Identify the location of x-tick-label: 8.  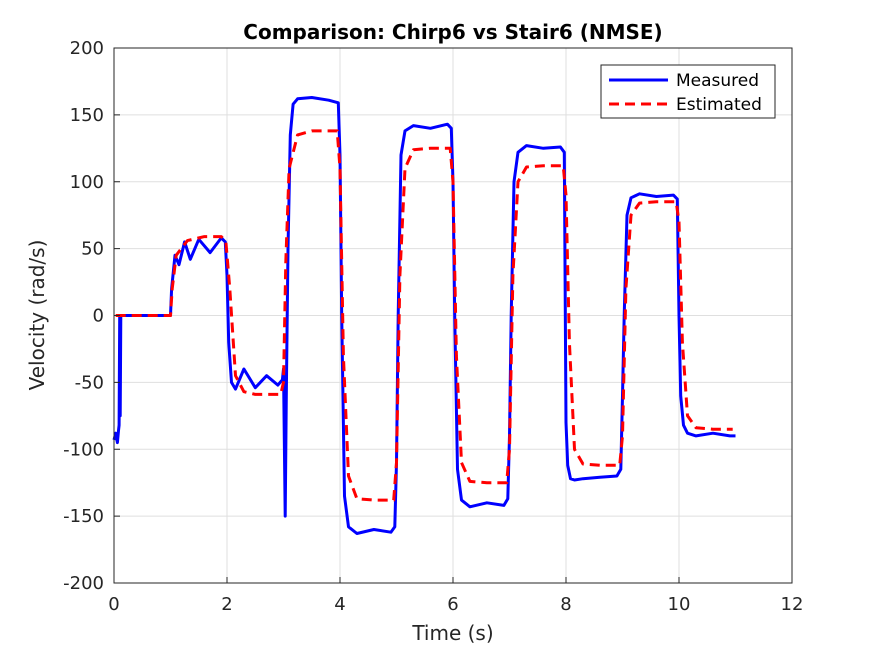
(565, 604).